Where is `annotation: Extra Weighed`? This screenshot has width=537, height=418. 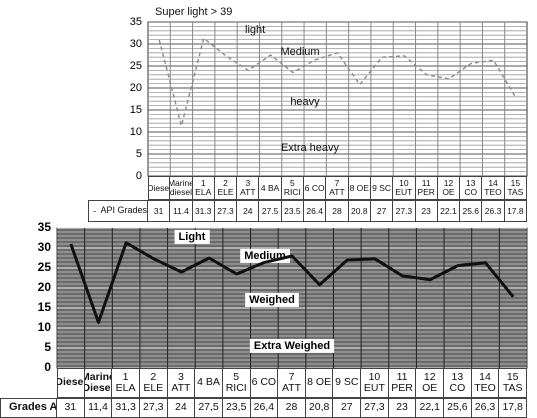
annotation: Extra Weighed is located at coordinates (292, 346).